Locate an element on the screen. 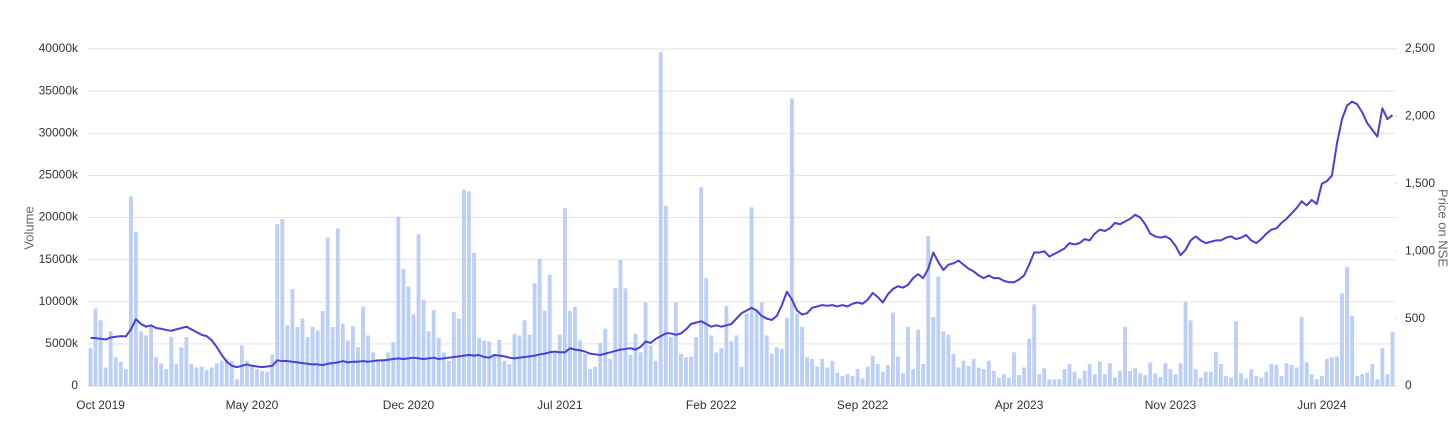 Image resolution: width=1456 pixels, height=421 pixels. y-tick-label: 5000k is located at coordinates (62, 343).